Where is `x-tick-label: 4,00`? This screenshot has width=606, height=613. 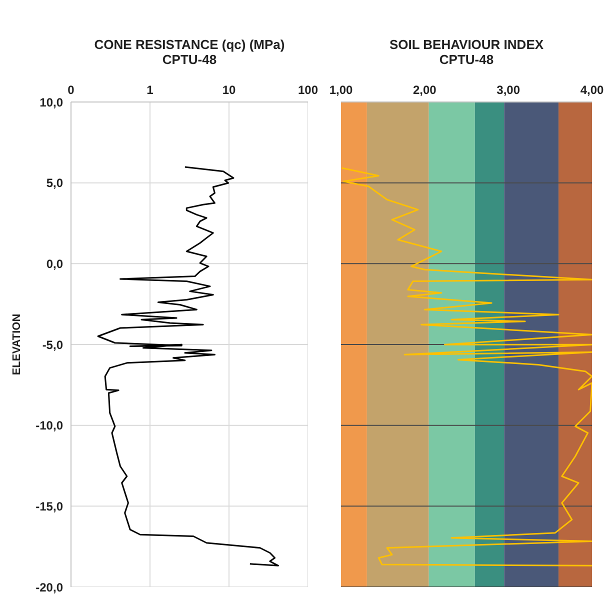
x-tick-label: 4,00 is located at coordinates (592, 90).